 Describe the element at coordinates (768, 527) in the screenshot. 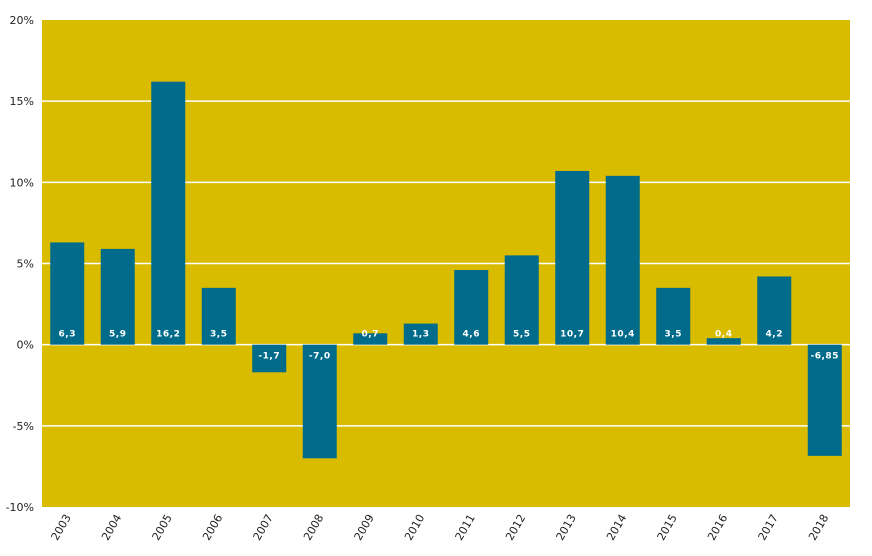

I see `x-tick-label: 2017` at that location.